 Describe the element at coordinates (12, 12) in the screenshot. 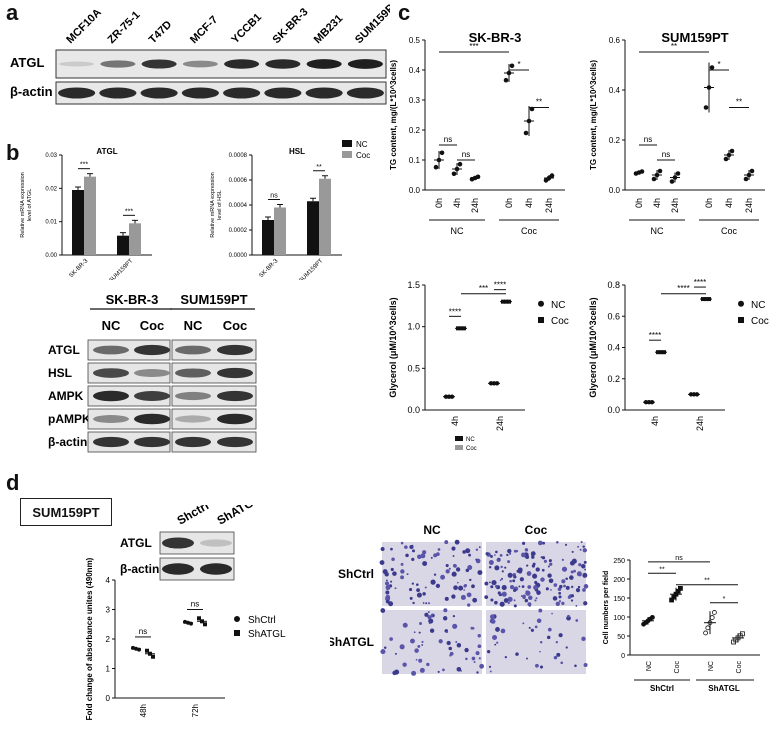

I see `panel-a-letter: a` at that location.